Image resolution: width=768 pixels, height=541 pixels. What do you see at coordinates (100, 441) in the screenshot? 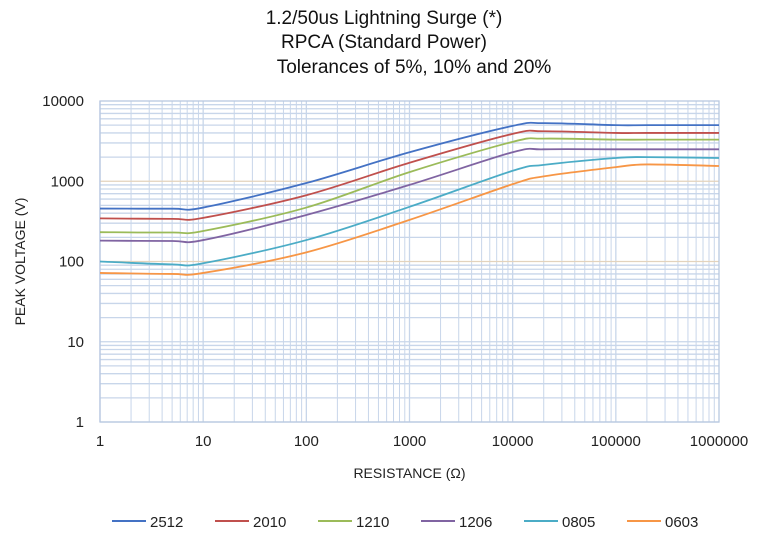
I see `x-tick-label: 1` at bounding box center [100, 441].